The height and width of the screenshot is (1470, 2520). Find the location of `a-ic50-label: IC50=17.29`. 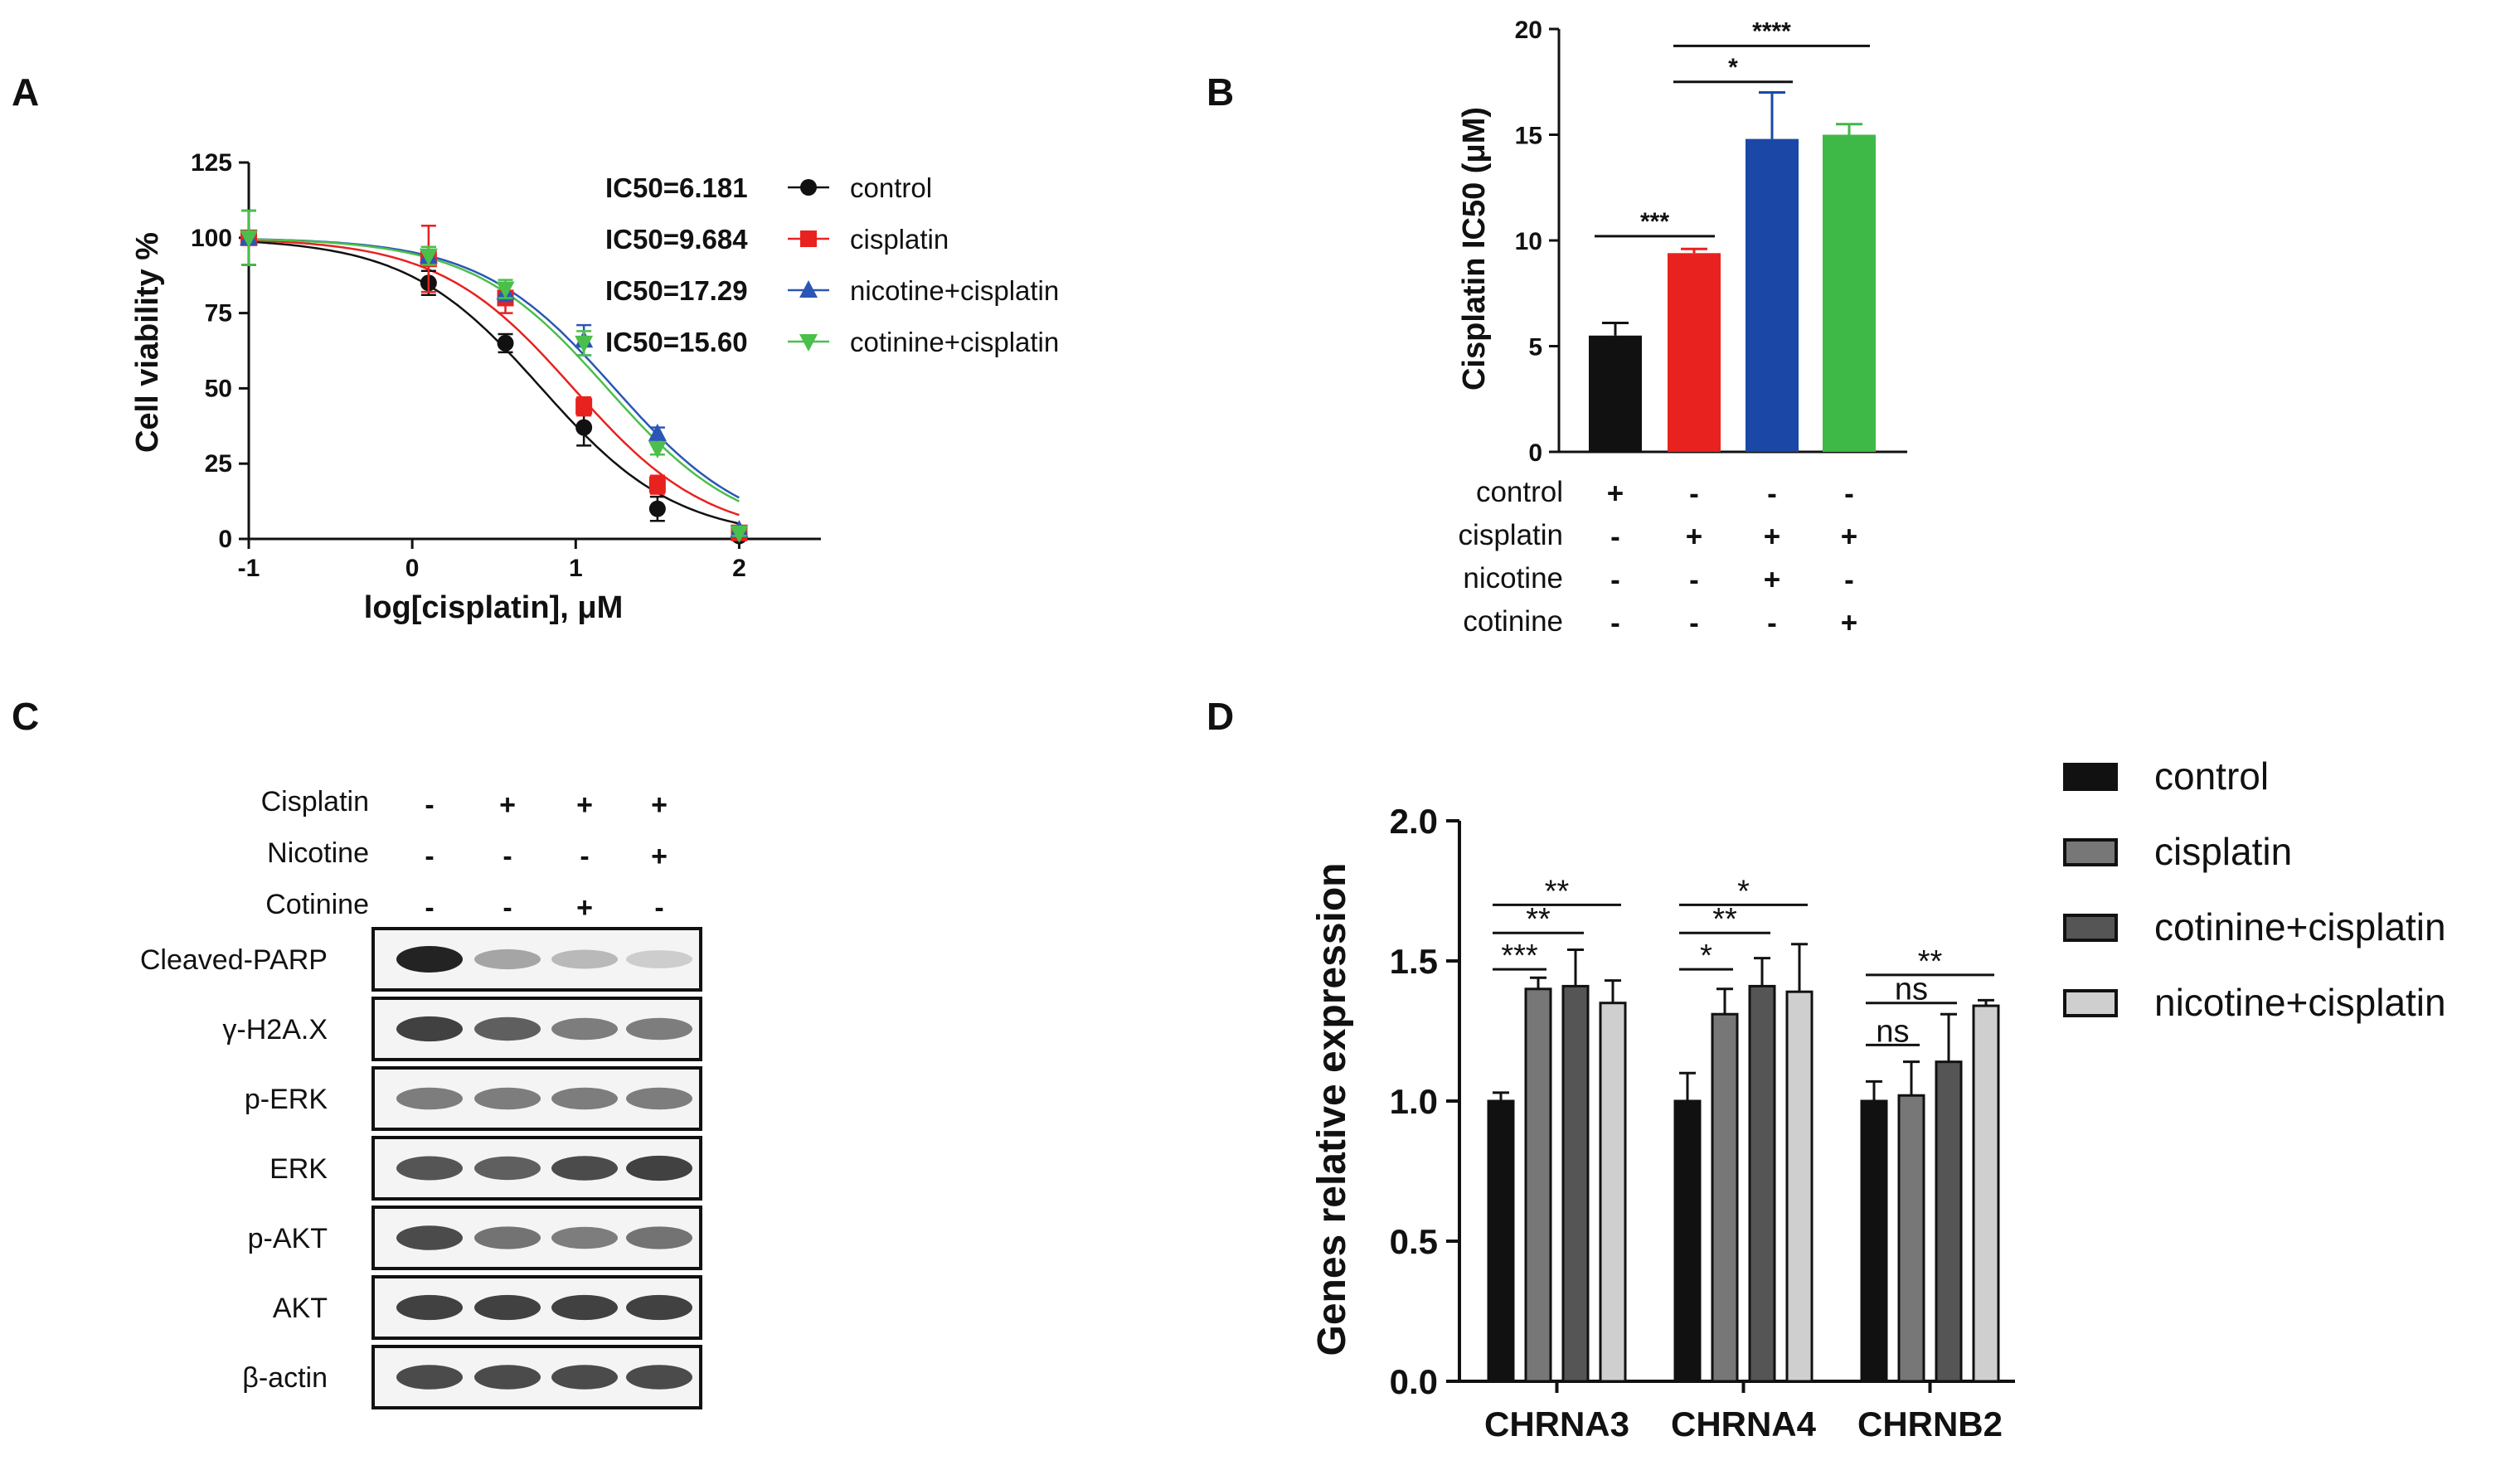

a-ic50-label: IC50=17.29 is located at coordinates (676, 290).